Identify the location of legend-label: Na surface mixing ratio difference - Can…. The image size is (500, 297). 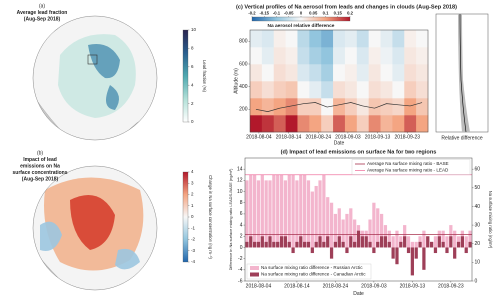
(313, 274).